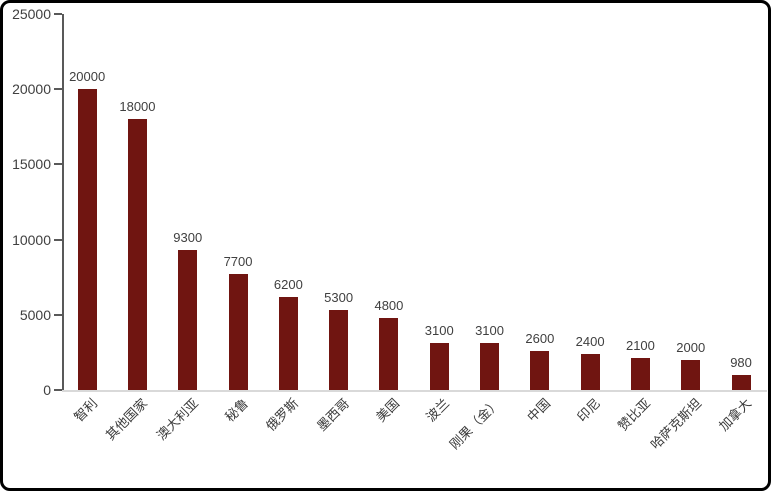 This screenshot has width=771, height=491. I want to click on bar-value-label: 18000, so click(137, 107).